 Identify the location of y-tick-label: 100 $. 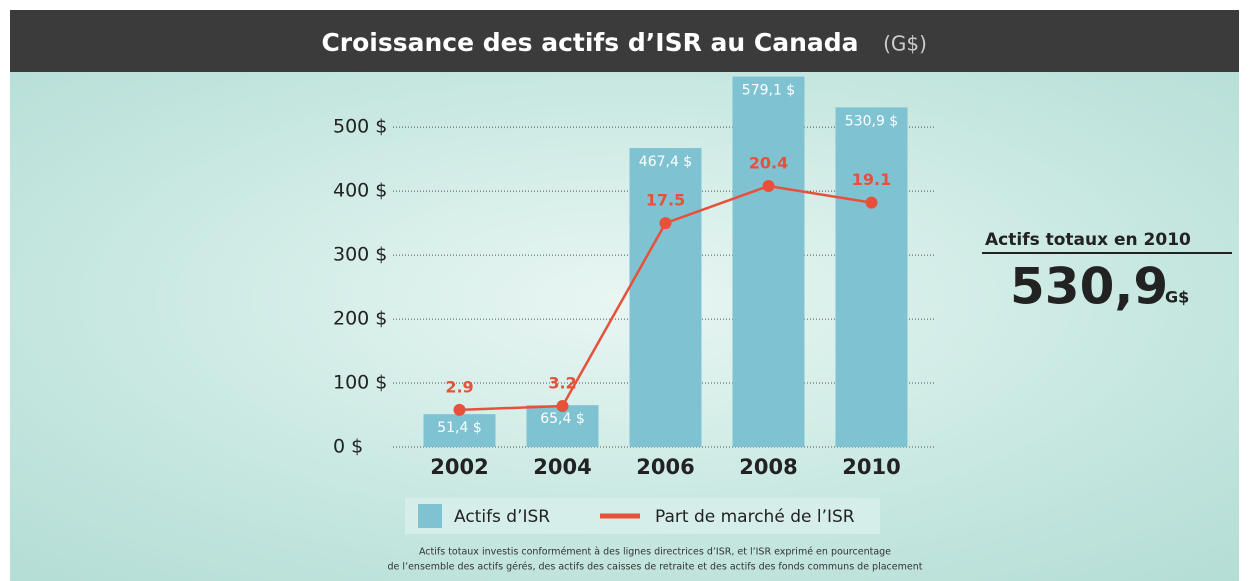
(360, 383).